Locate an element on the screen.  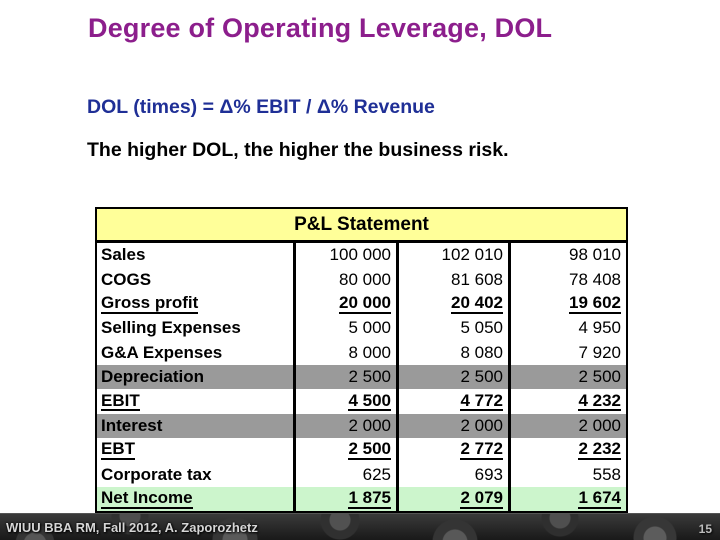
row-label: Depreciation is located at coordinates (196, 377).